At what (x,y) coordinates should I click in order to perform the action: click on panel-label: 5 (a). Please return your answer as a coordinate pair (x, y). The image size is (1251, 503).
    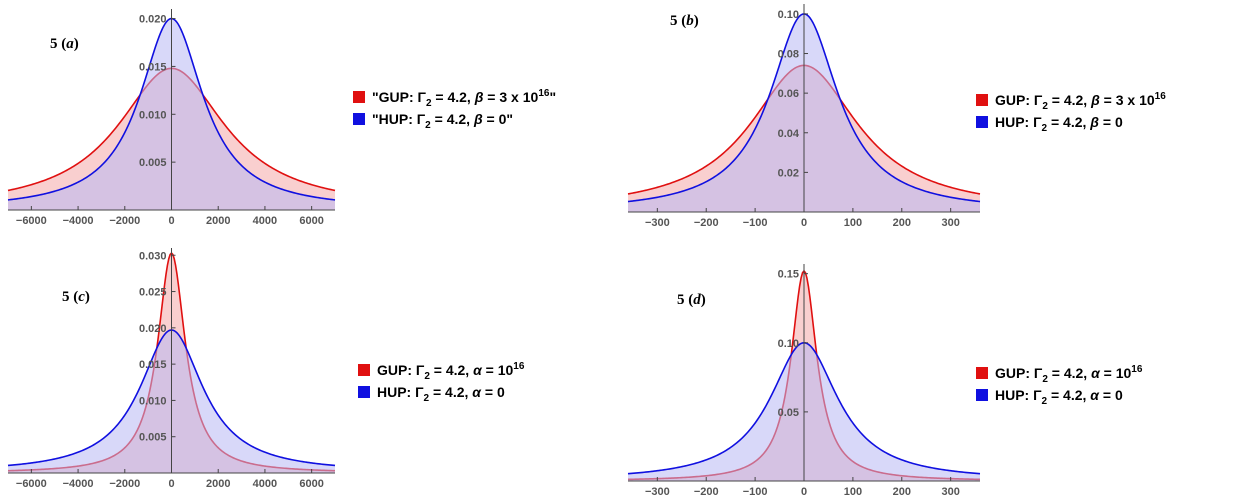
    Looking at the image, I should click on (64, 44).